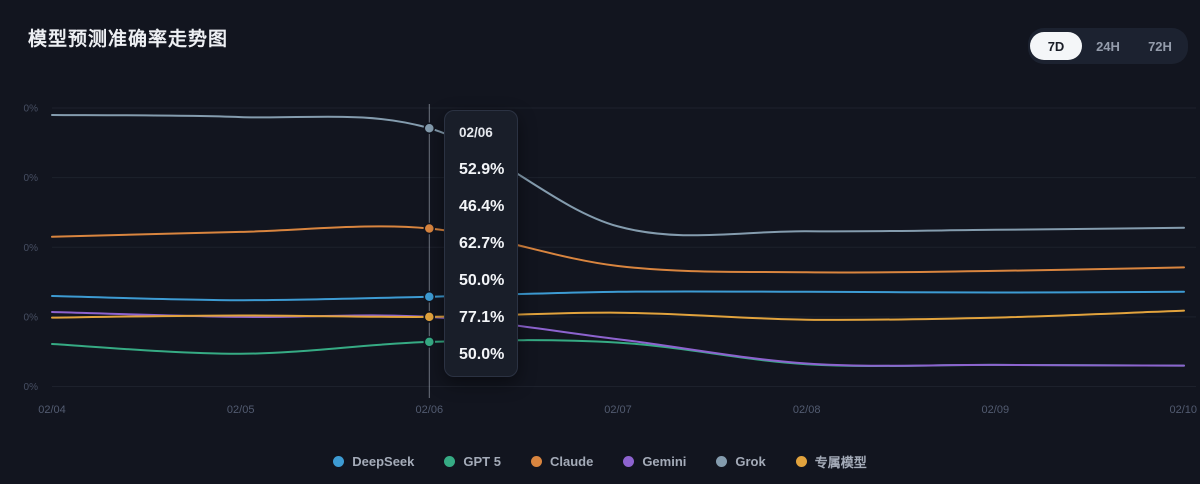  Describe the element at coordinates (750, 461) in the screenshot. I see `legend-label: Grok` at that location.